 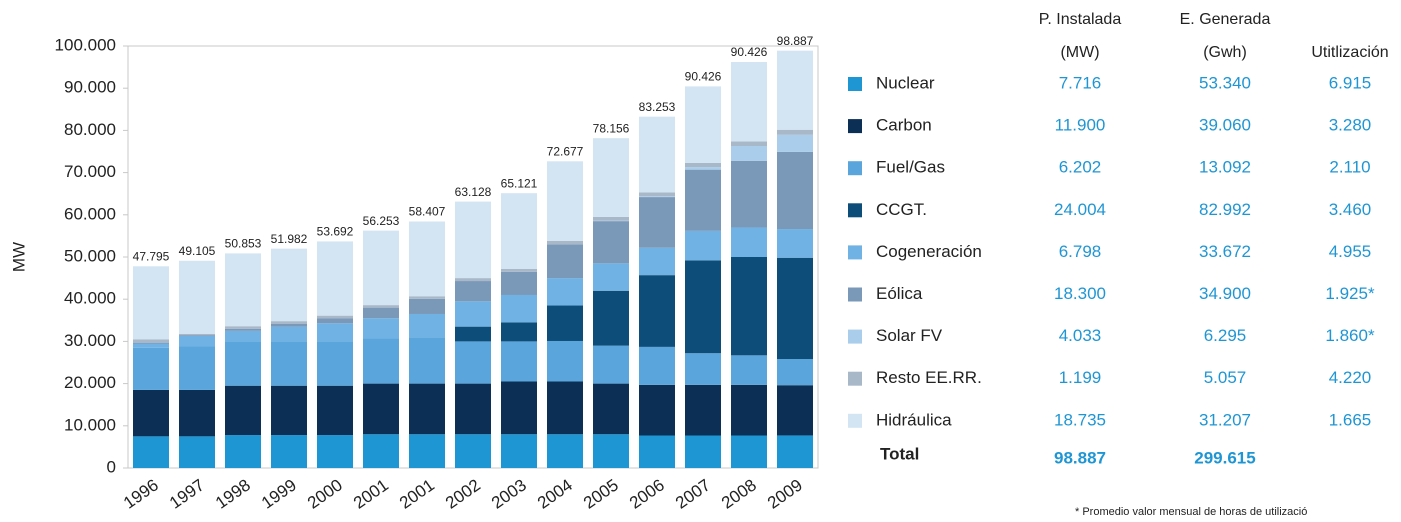 What do you see at coordinates (1350, 419) in the screenshot?
I see `table-cell: 1.665` at bounding box center [1350, 419].